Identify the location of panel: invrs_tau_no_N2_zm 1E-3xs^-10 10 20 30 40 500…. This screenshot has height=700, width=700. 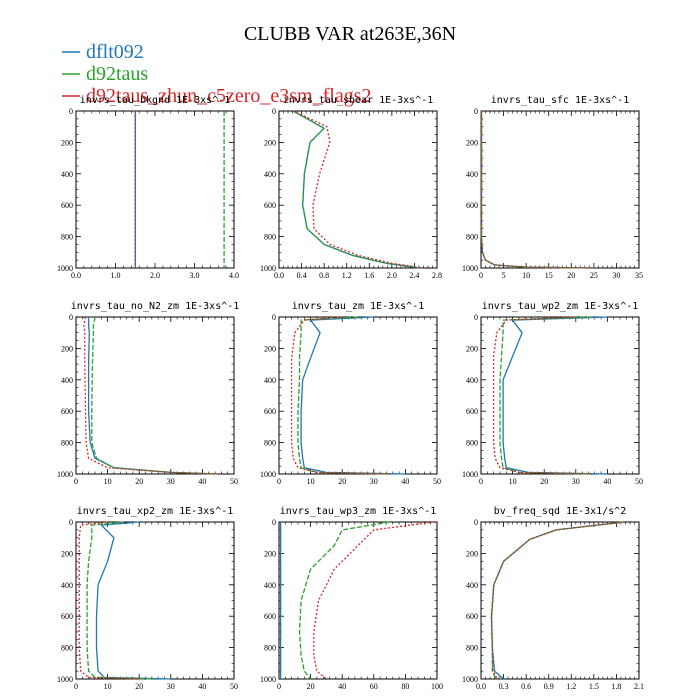
(148, 393).